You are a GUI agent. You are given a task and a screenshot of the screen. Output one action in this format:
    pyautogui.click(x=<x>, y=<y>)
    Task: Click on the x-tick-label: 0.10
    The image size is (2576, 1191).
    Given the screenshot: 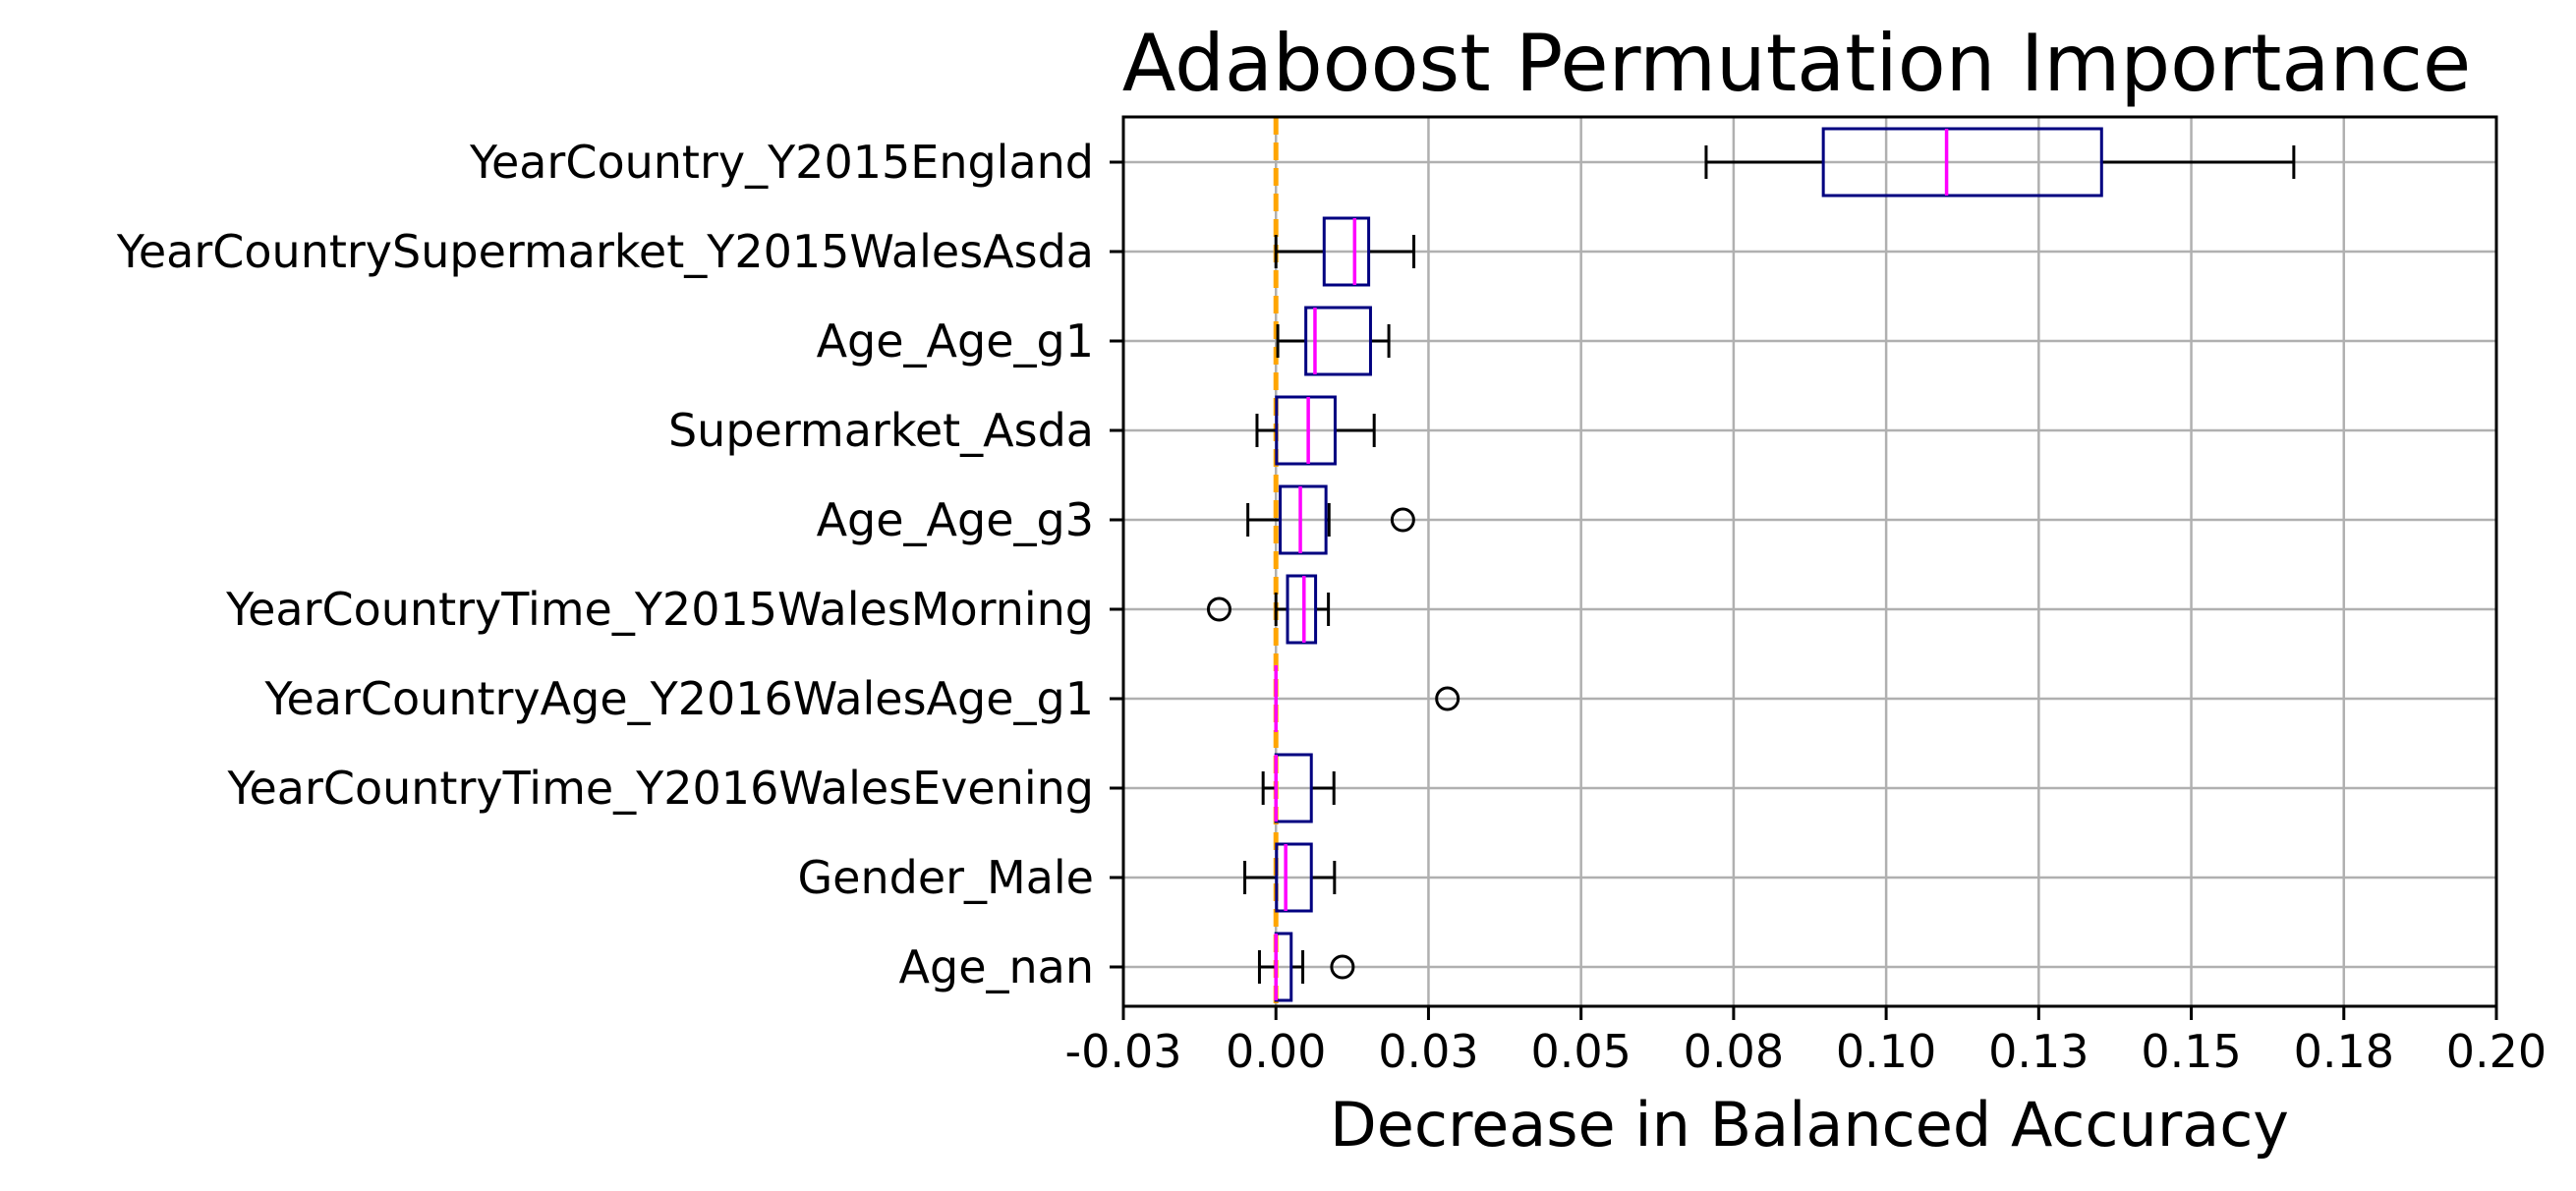 What is the action you would take?
    pyautogui.click(x=1886, y=1052)
    